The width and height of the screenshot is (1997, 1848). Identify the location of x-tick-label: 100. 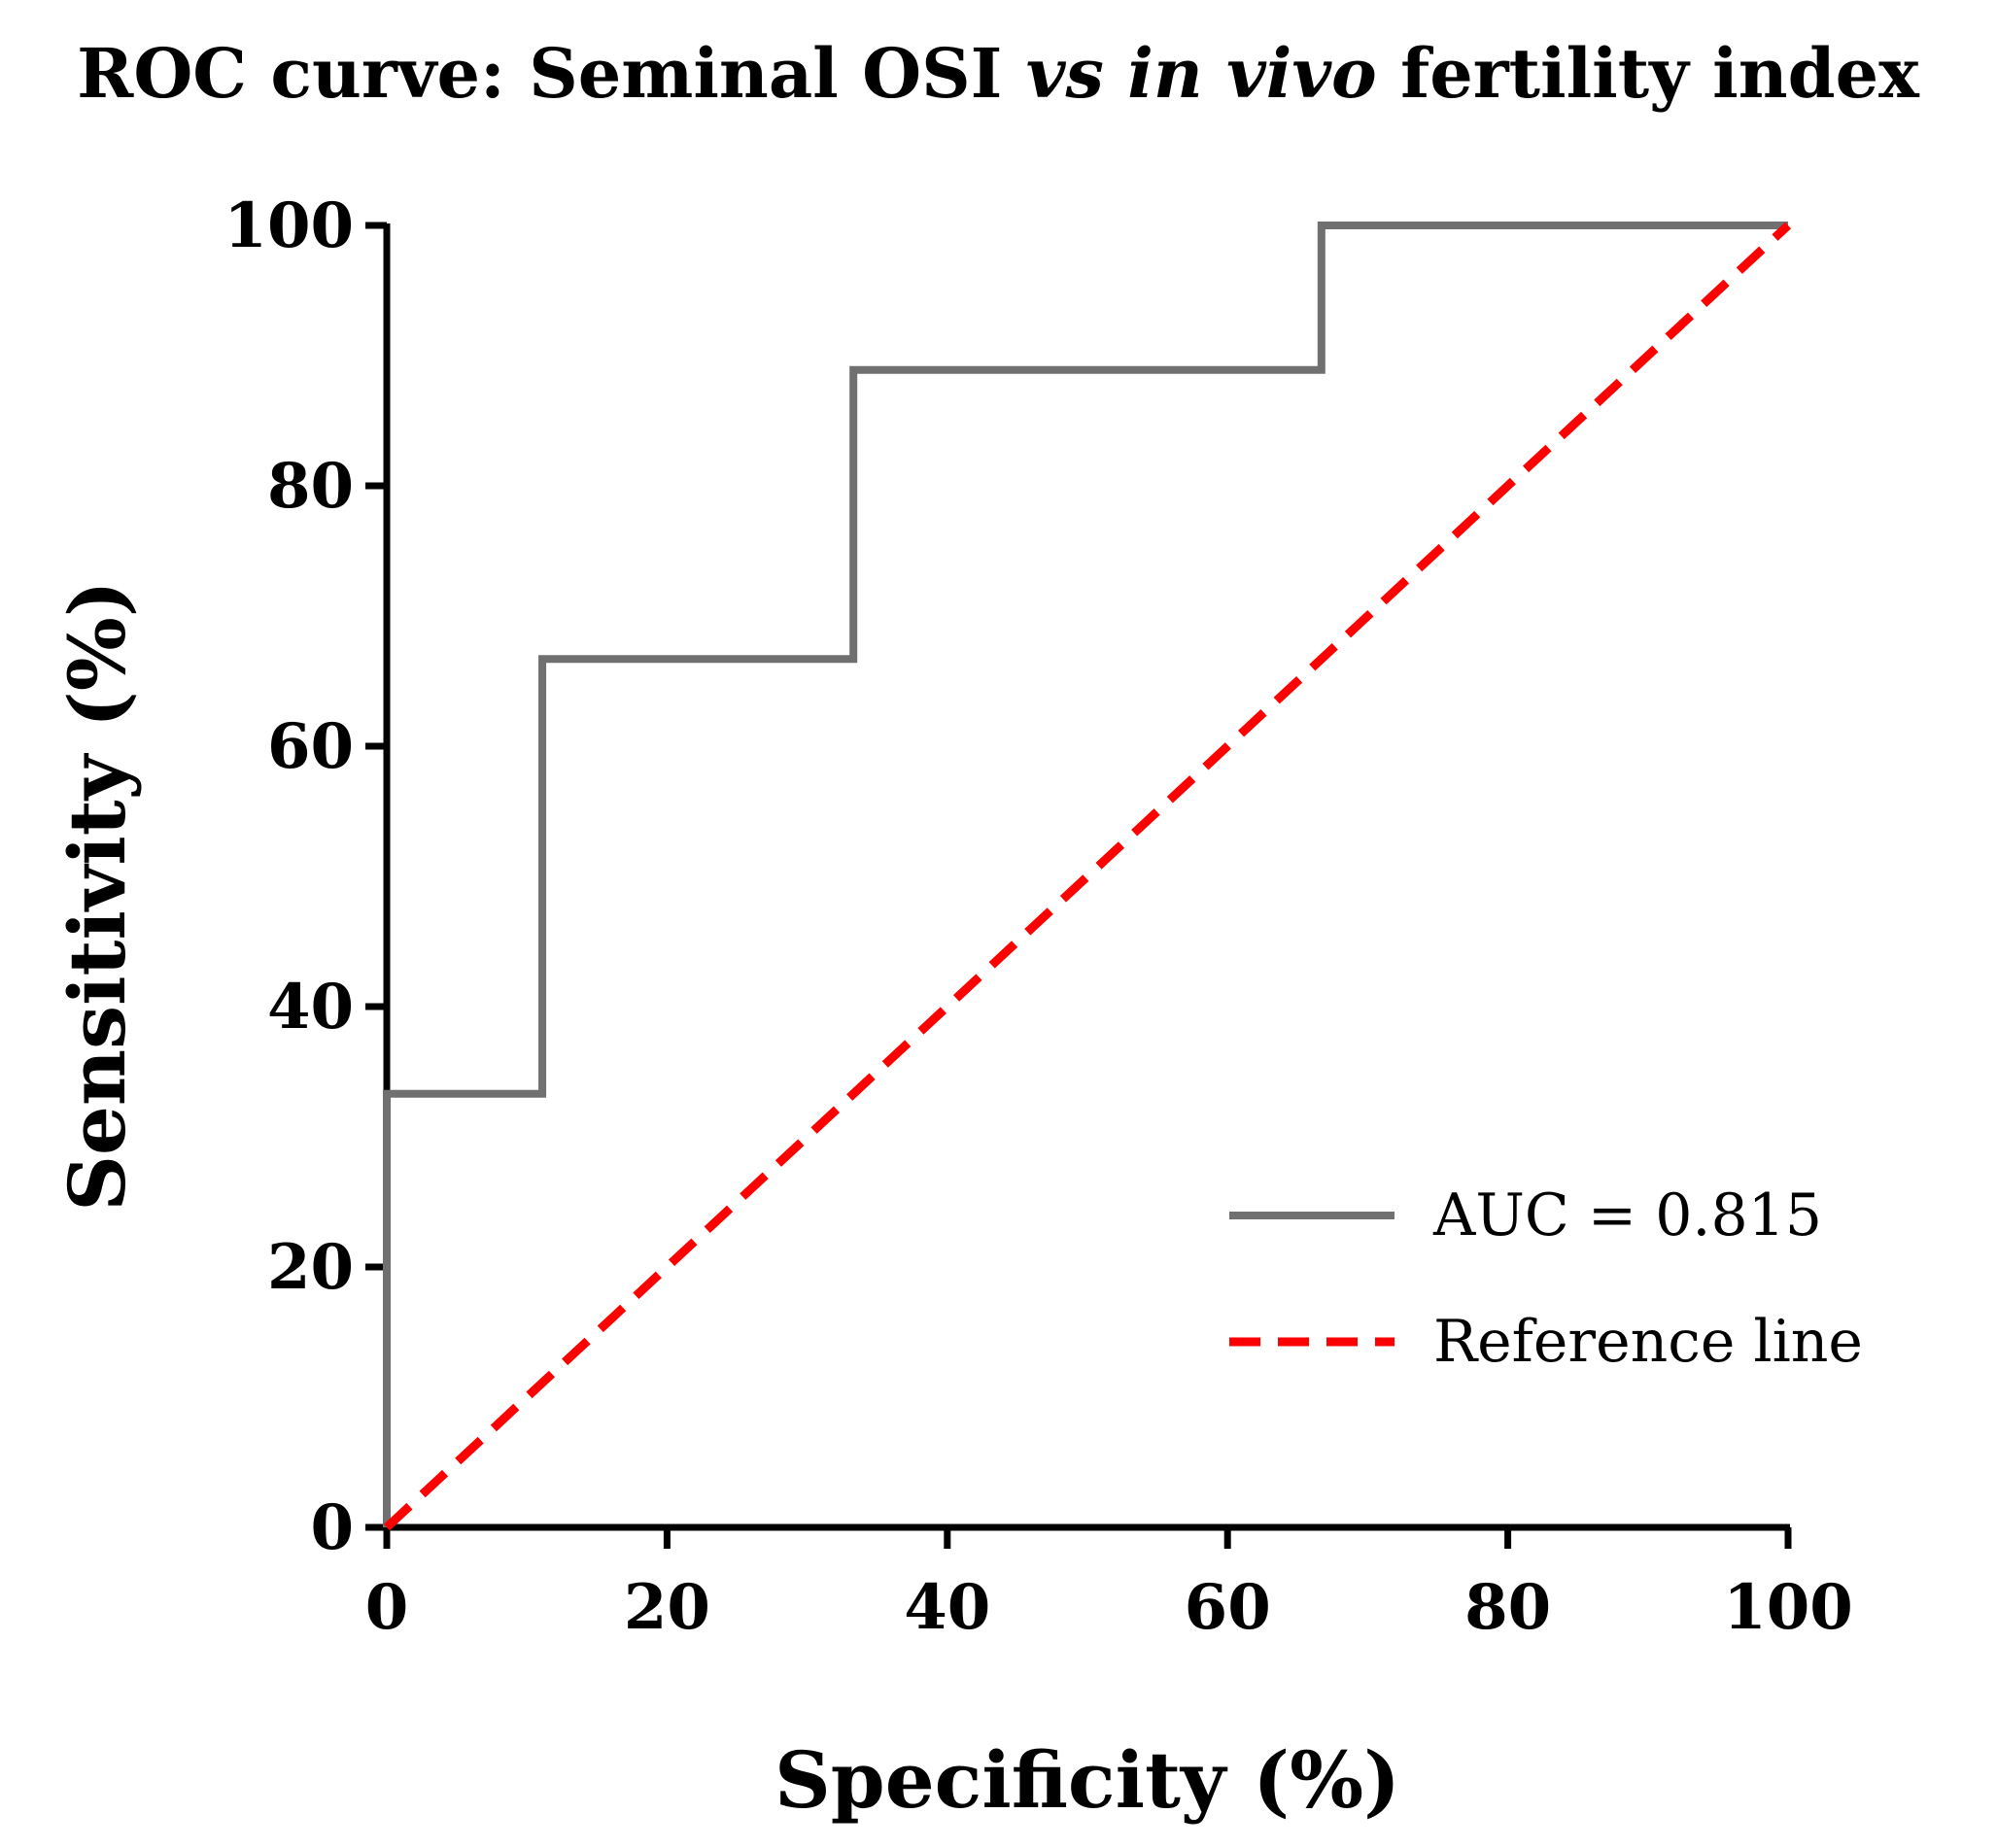
(1788, 1607).